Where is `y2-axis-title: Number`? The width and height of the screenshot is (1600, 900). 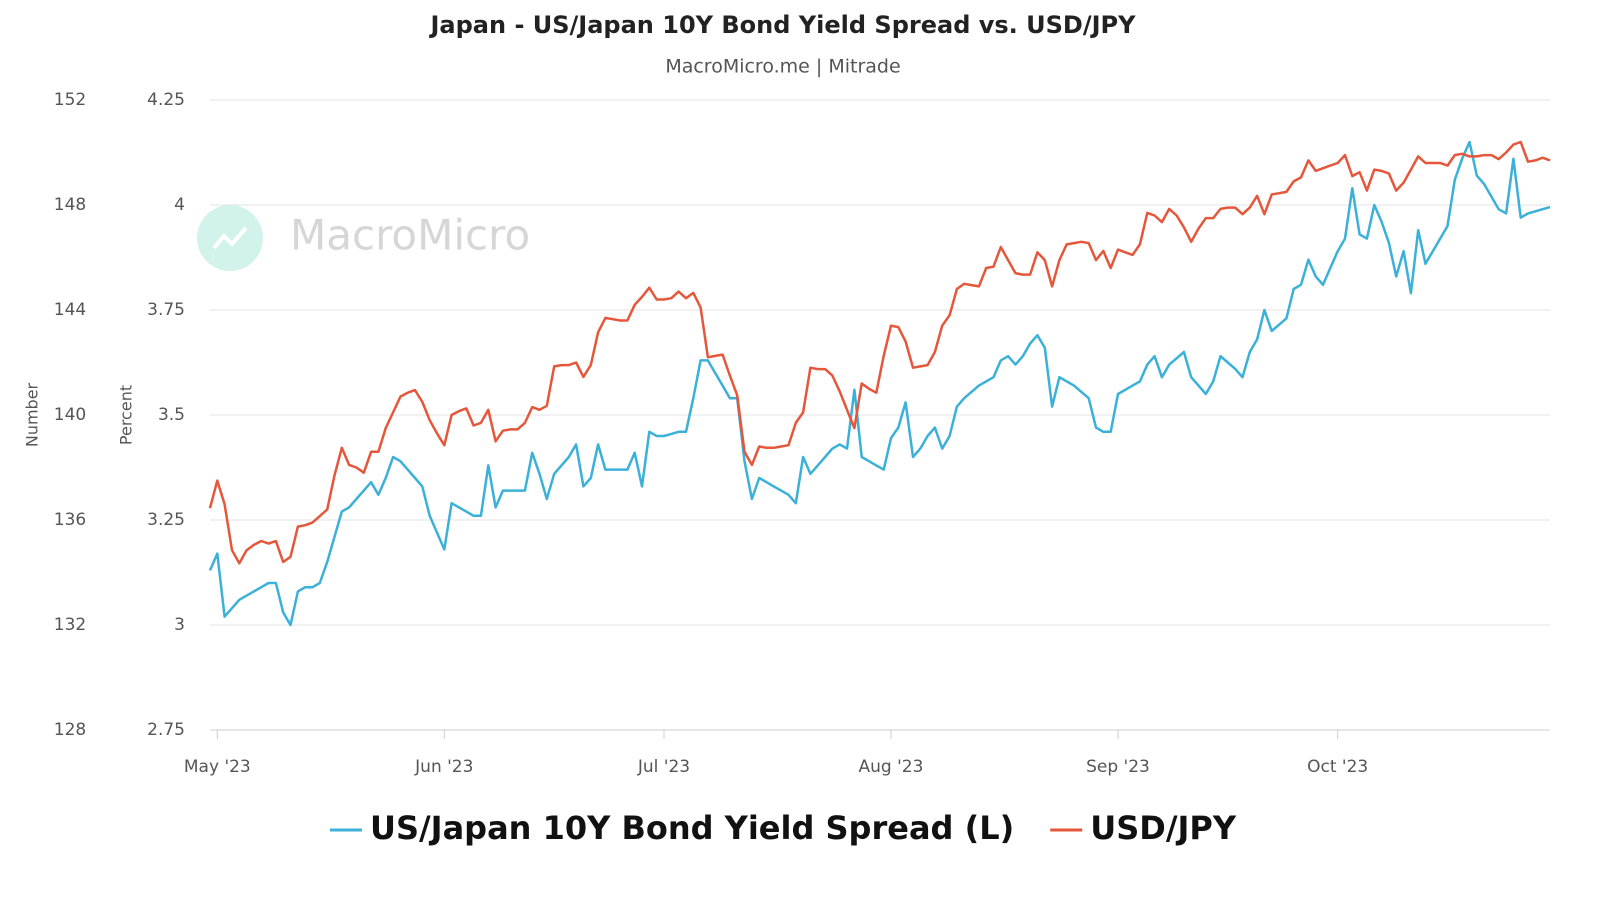
y2-axis-title: Number is located at coordinates (32, 414).